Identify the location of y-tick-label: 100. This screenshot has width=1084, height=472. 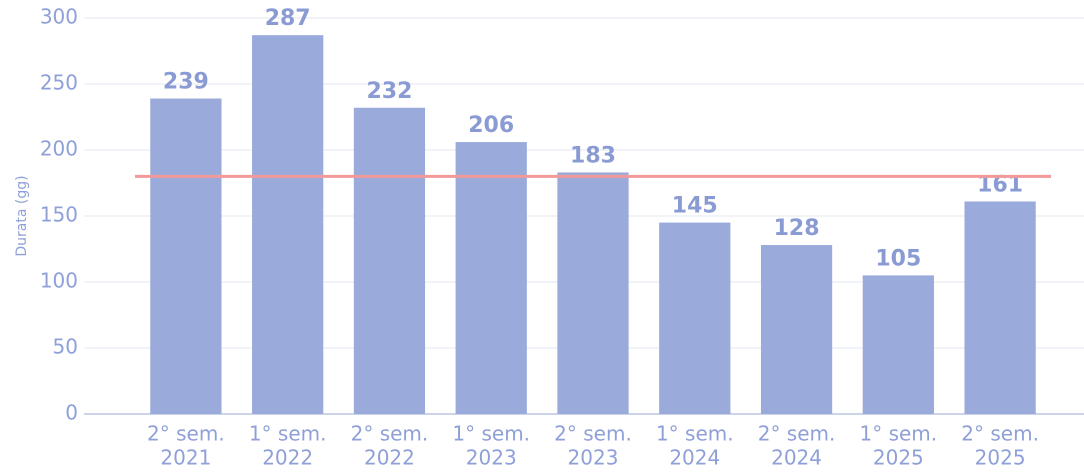
(59, 281).